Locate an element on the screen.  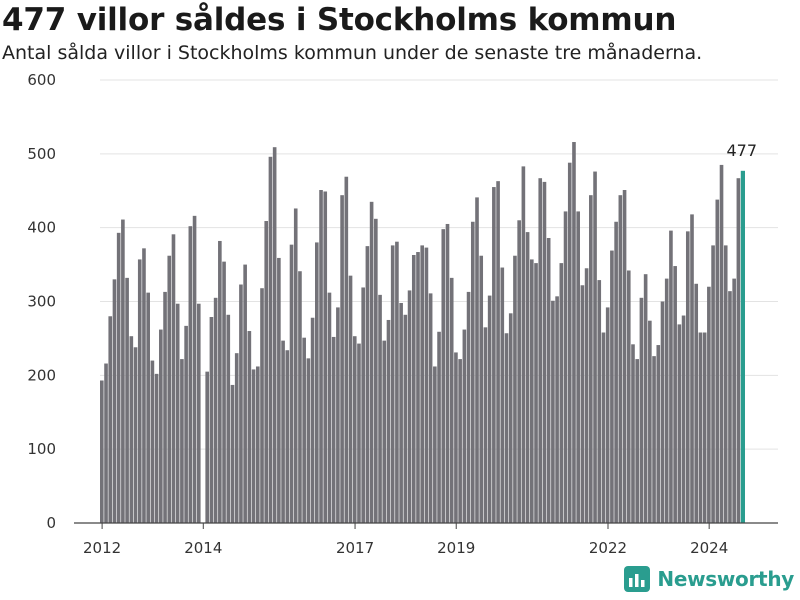
brand-logo: Newsworthy is located at coordinates (709, 579).